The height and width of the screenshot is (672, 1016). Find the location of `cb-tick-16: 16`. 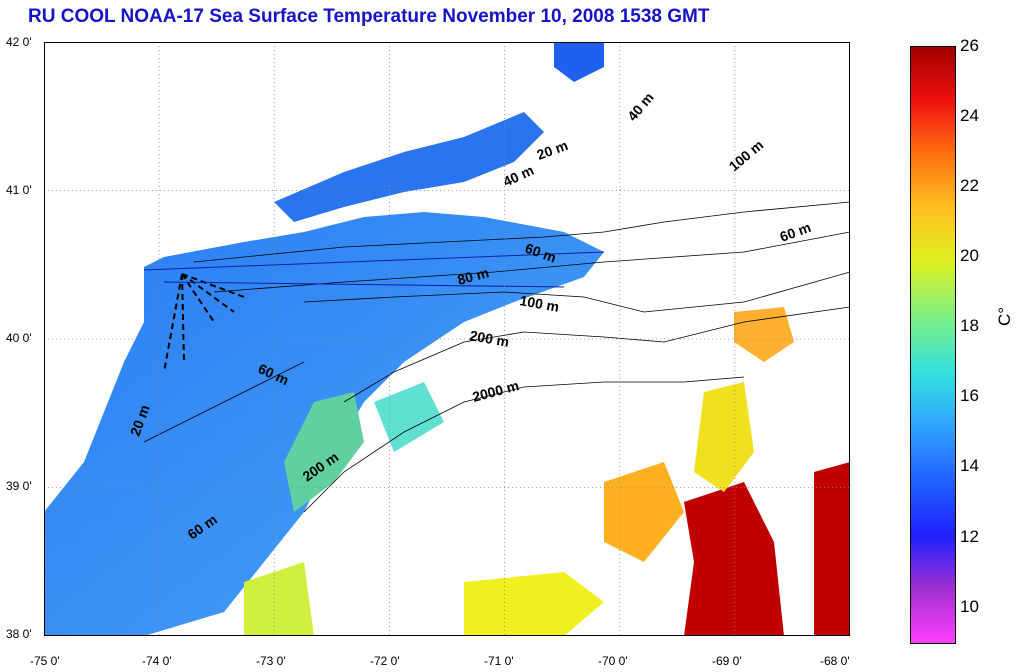

cb-tick-16: 16 is located at coordinates (969, 395).